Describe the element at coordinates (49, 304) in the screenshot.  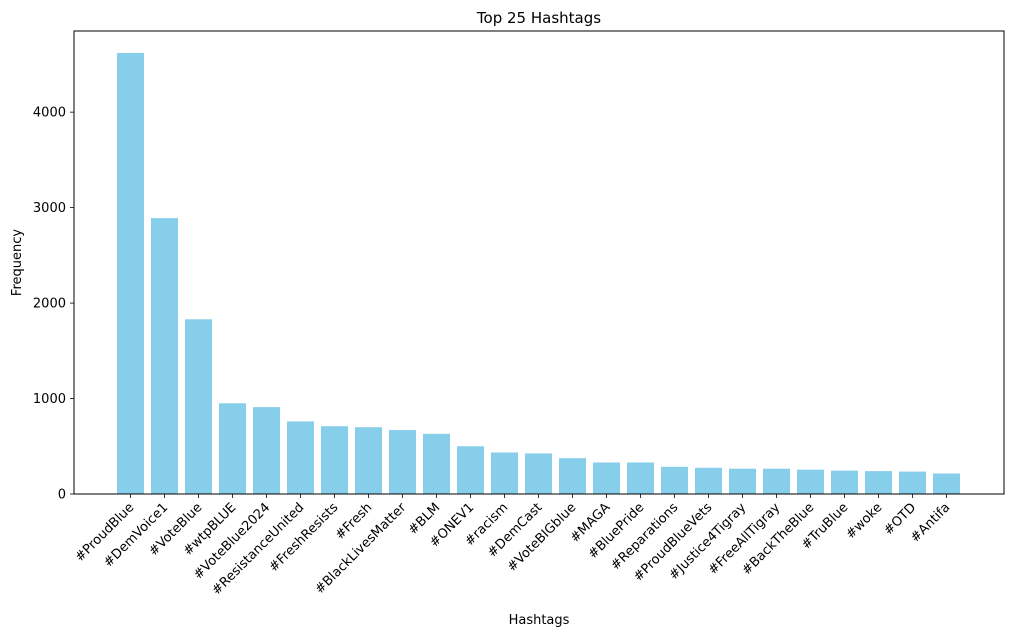
I see `y-tick-label: 2000` at that location.